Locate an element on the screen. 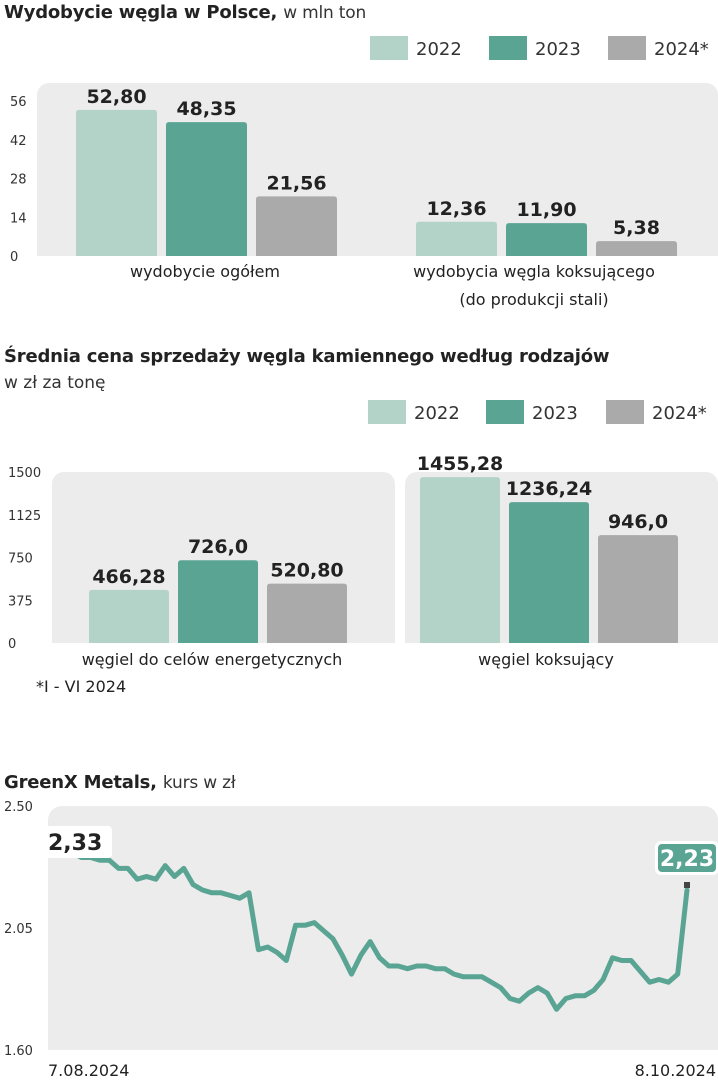 The height and width of the screenshot is (1080, 718). x-start-date: 7.08.2024 is located at coordinates (88, 1070).